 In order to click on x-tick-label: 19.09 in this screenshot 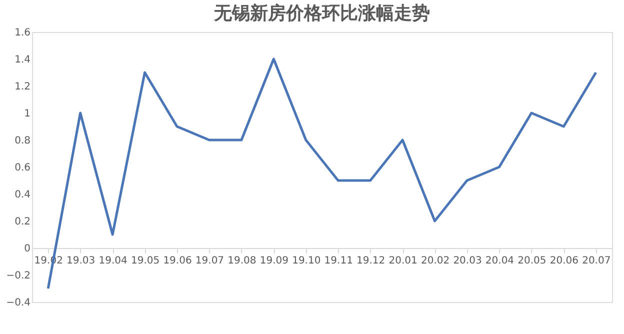, I will do `click(274, 261)`.